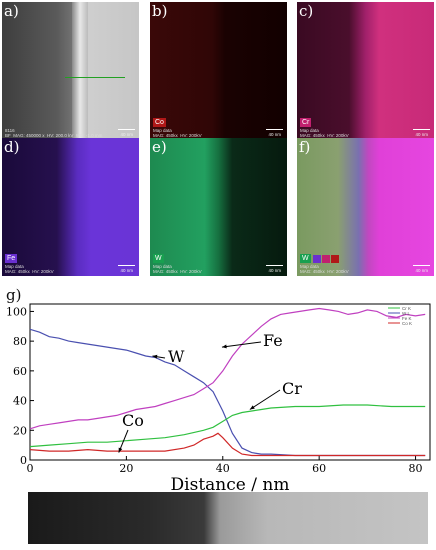  Describe the element at coordinates (407, 318) in the screenshot. I see `legend-label: Fe K` at that location.